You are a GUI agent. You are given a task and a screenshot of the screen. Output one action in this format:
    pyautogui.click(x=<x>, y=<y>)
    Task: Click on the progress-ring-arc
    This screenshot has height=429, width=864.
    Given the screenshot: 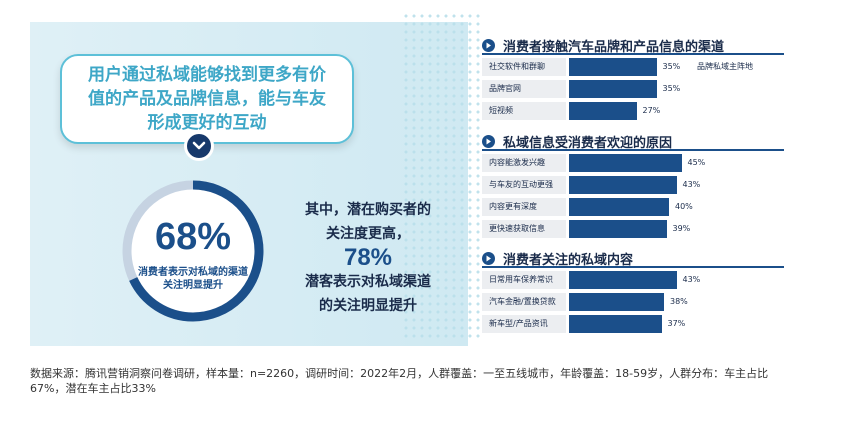 What is the action you would take?
    pyautogui.click(x=193, y=251)
    